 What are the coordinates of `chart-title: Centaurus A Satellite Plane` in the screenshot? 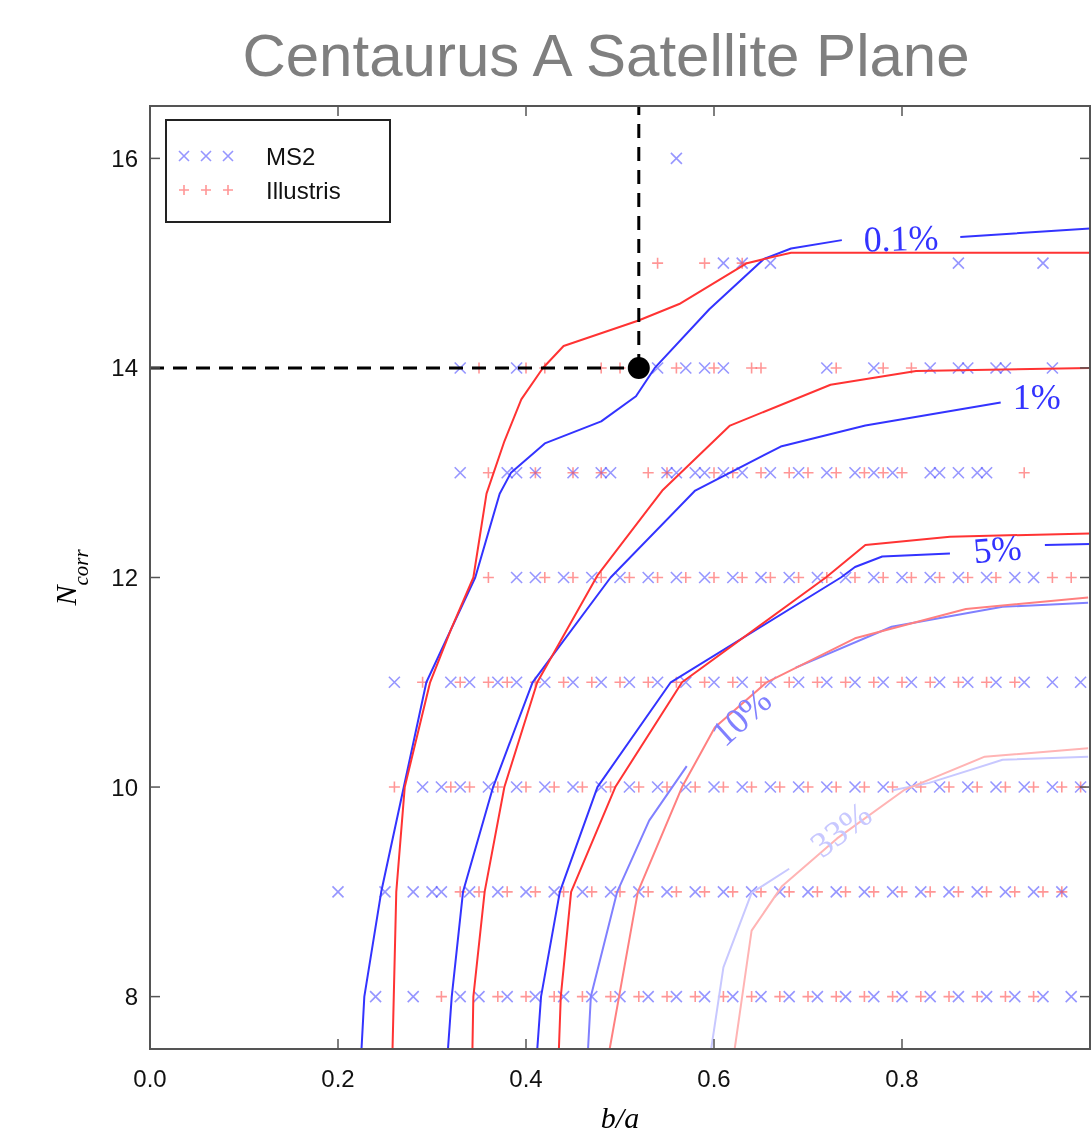 It's located at (606, 55).